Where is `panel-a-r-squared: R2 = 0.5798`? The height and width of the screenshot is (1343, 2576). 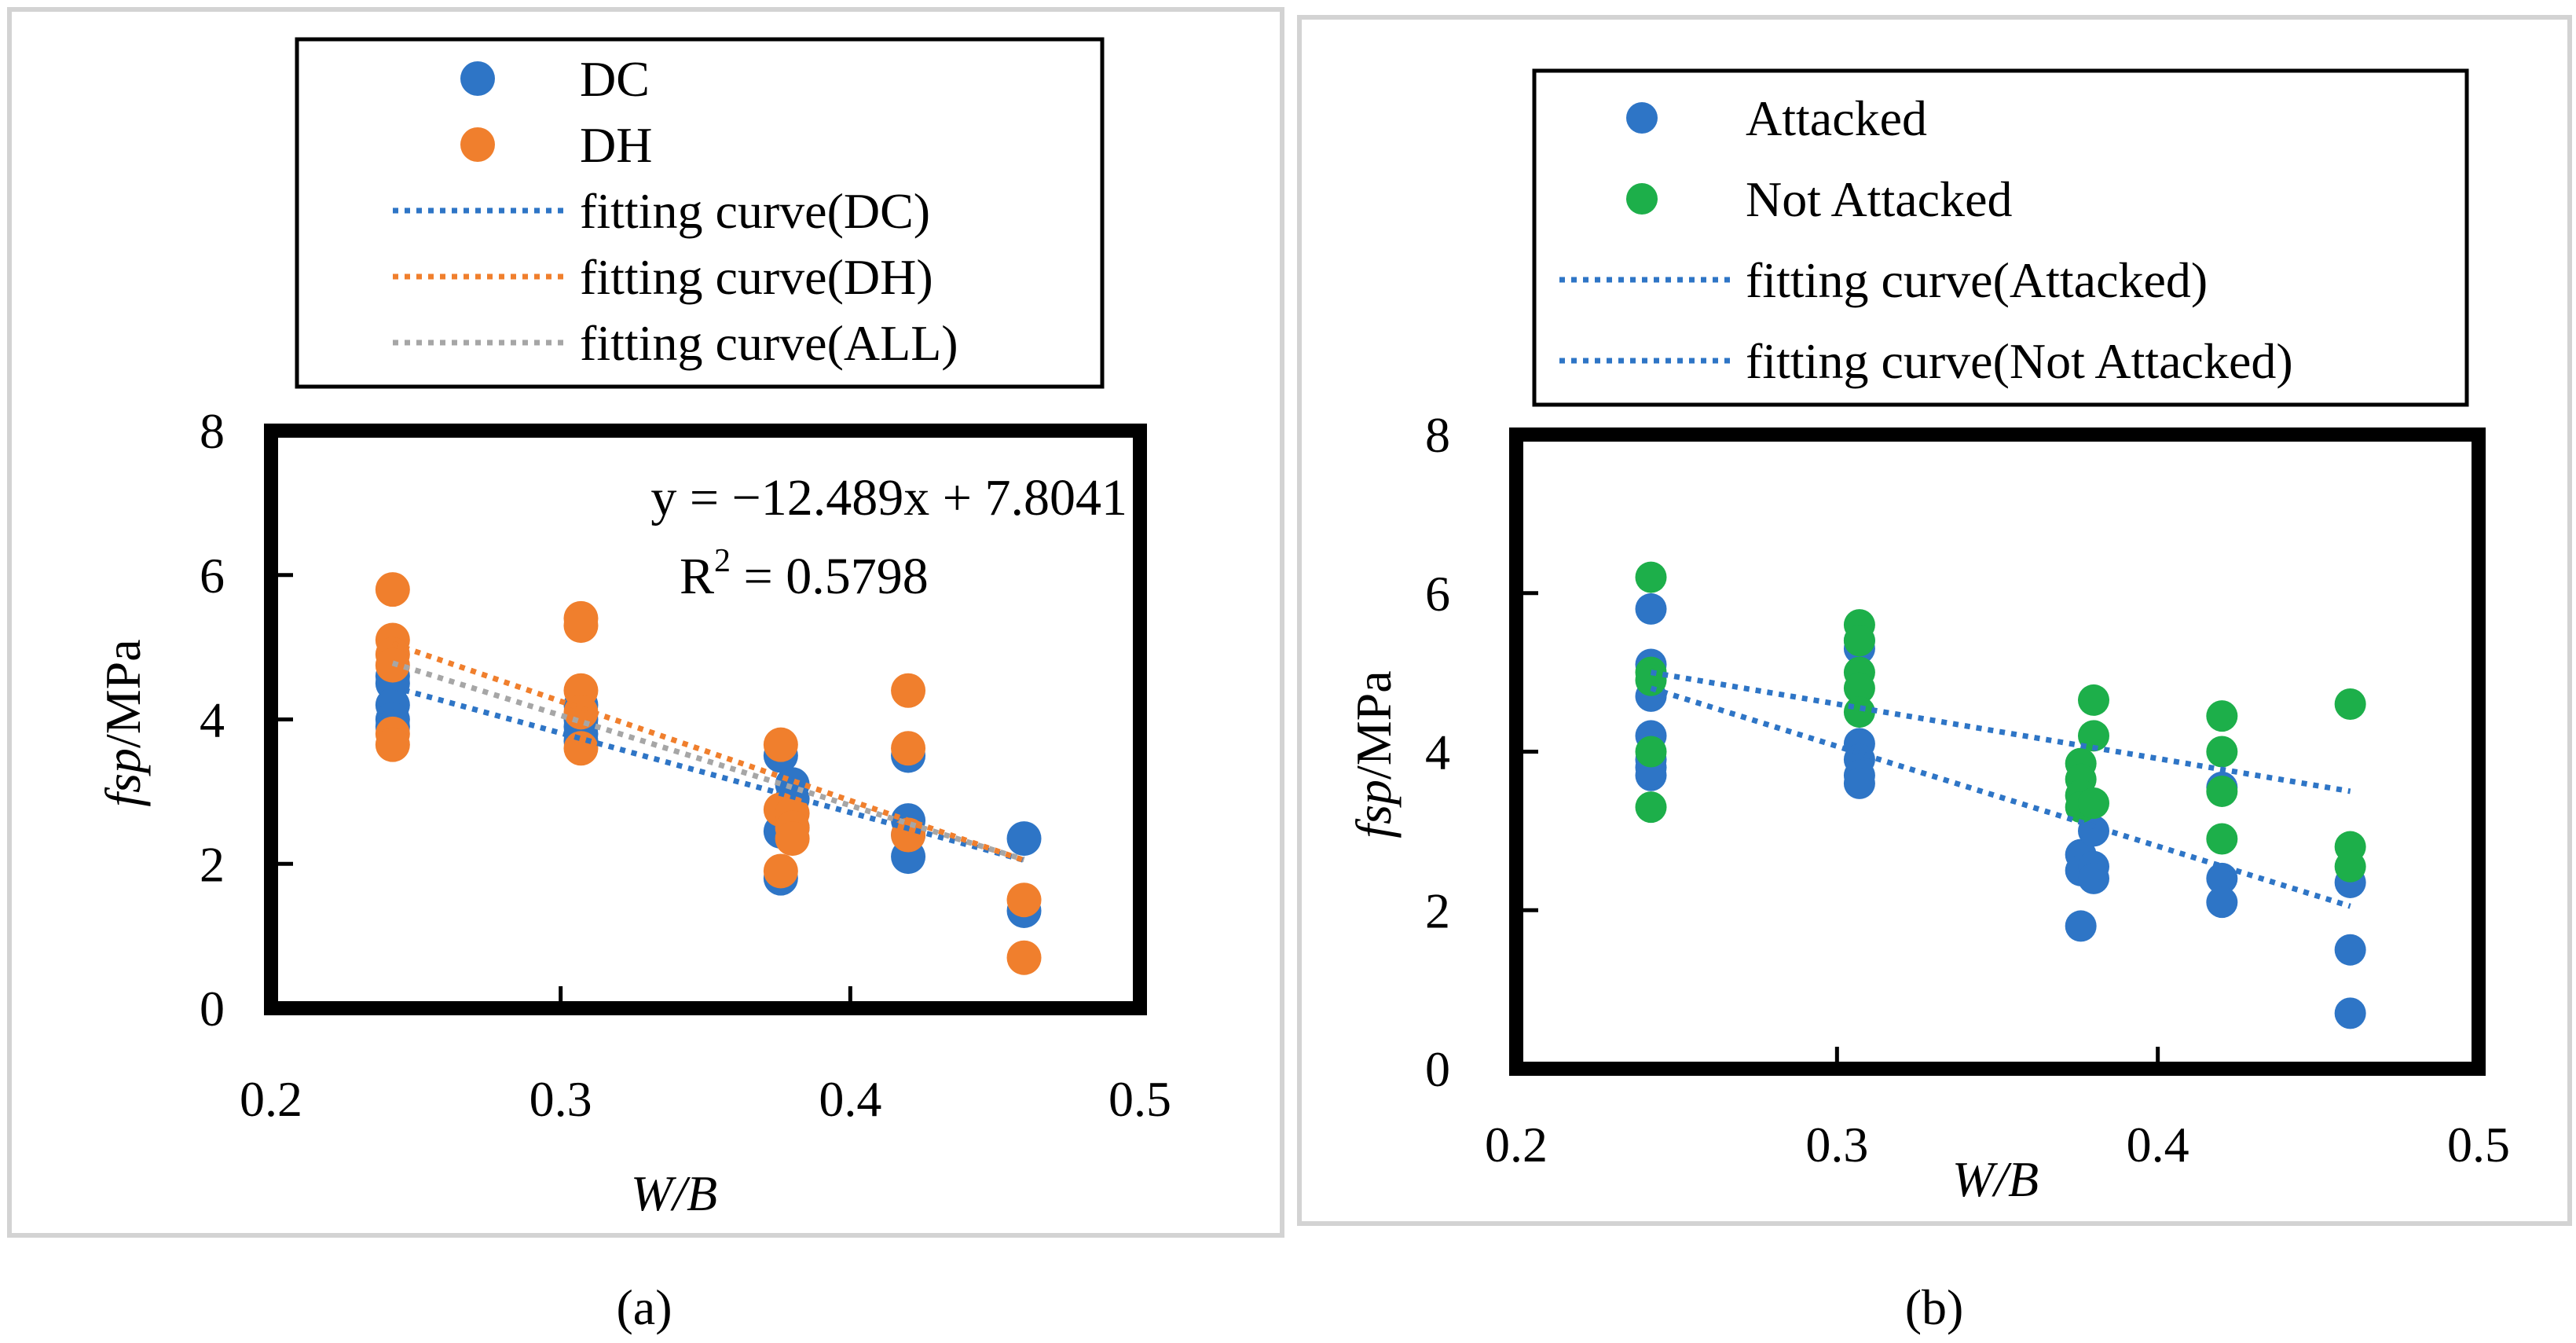 panel-a-r-squared: R2 = 0.5798 is located at coordinates (804, 574).